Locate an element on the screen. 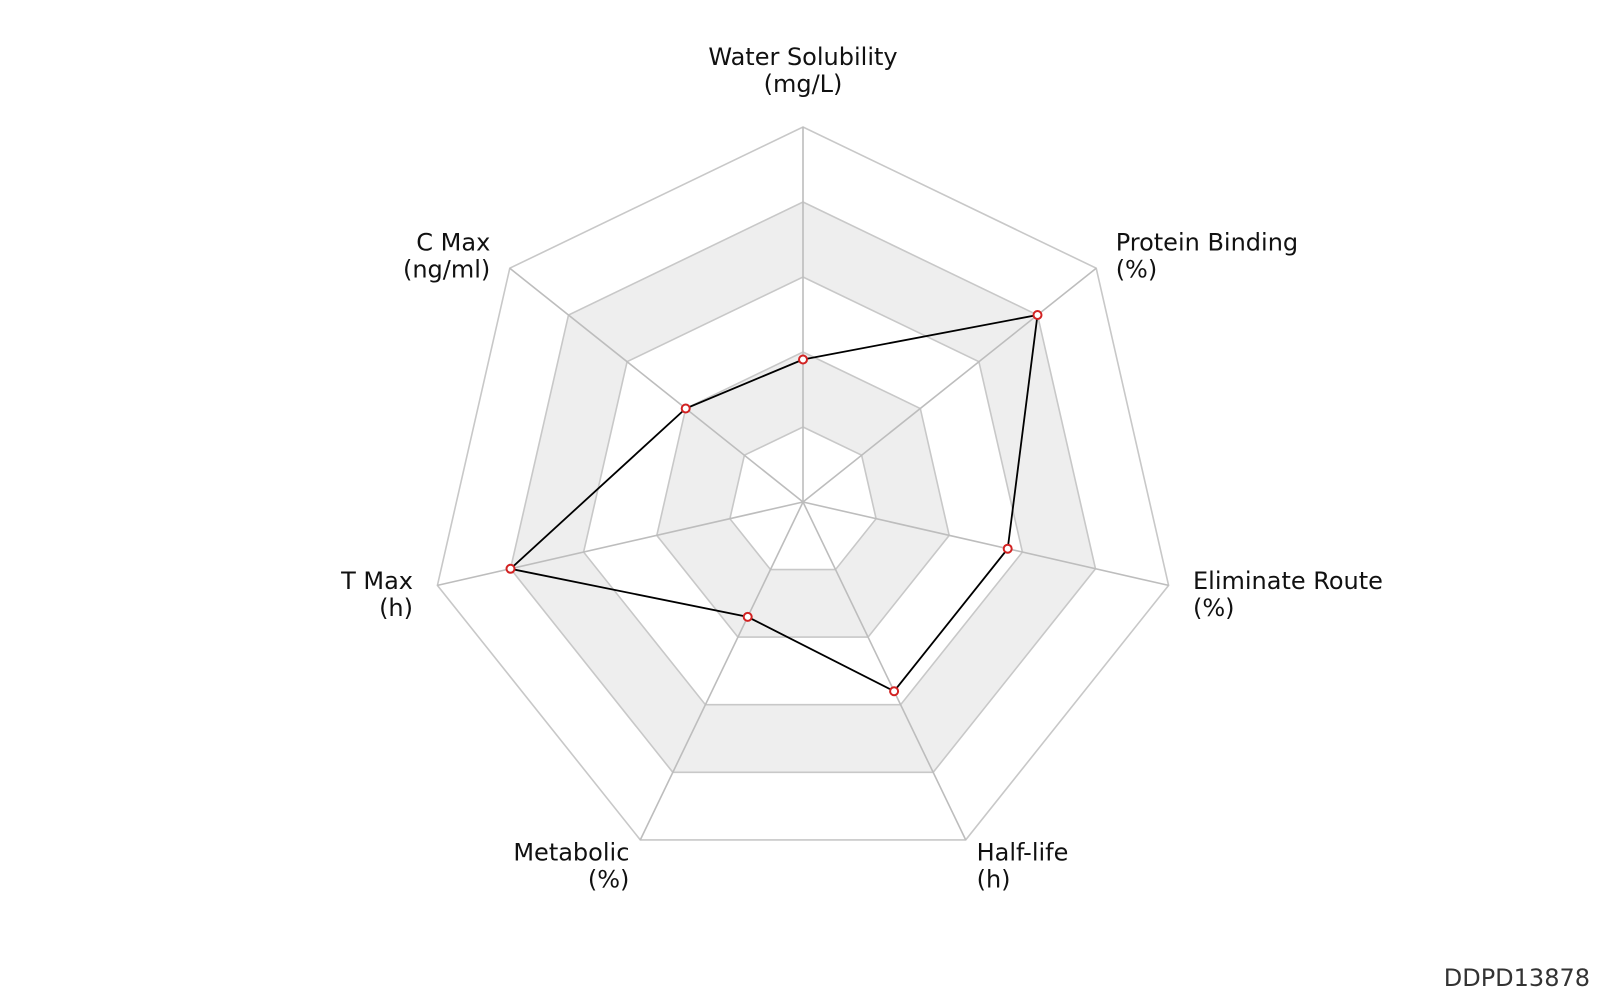 This screenshot has height=1000, width=1600. grid-band is located at coordinates (803, 495).